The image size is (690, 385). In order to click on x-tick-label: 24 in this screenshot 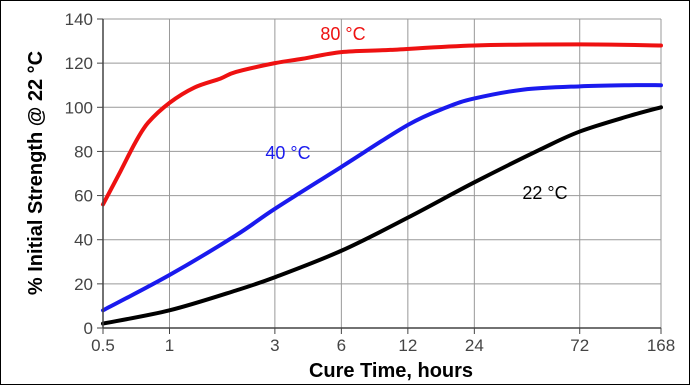, I will do `click(474, 345)`.